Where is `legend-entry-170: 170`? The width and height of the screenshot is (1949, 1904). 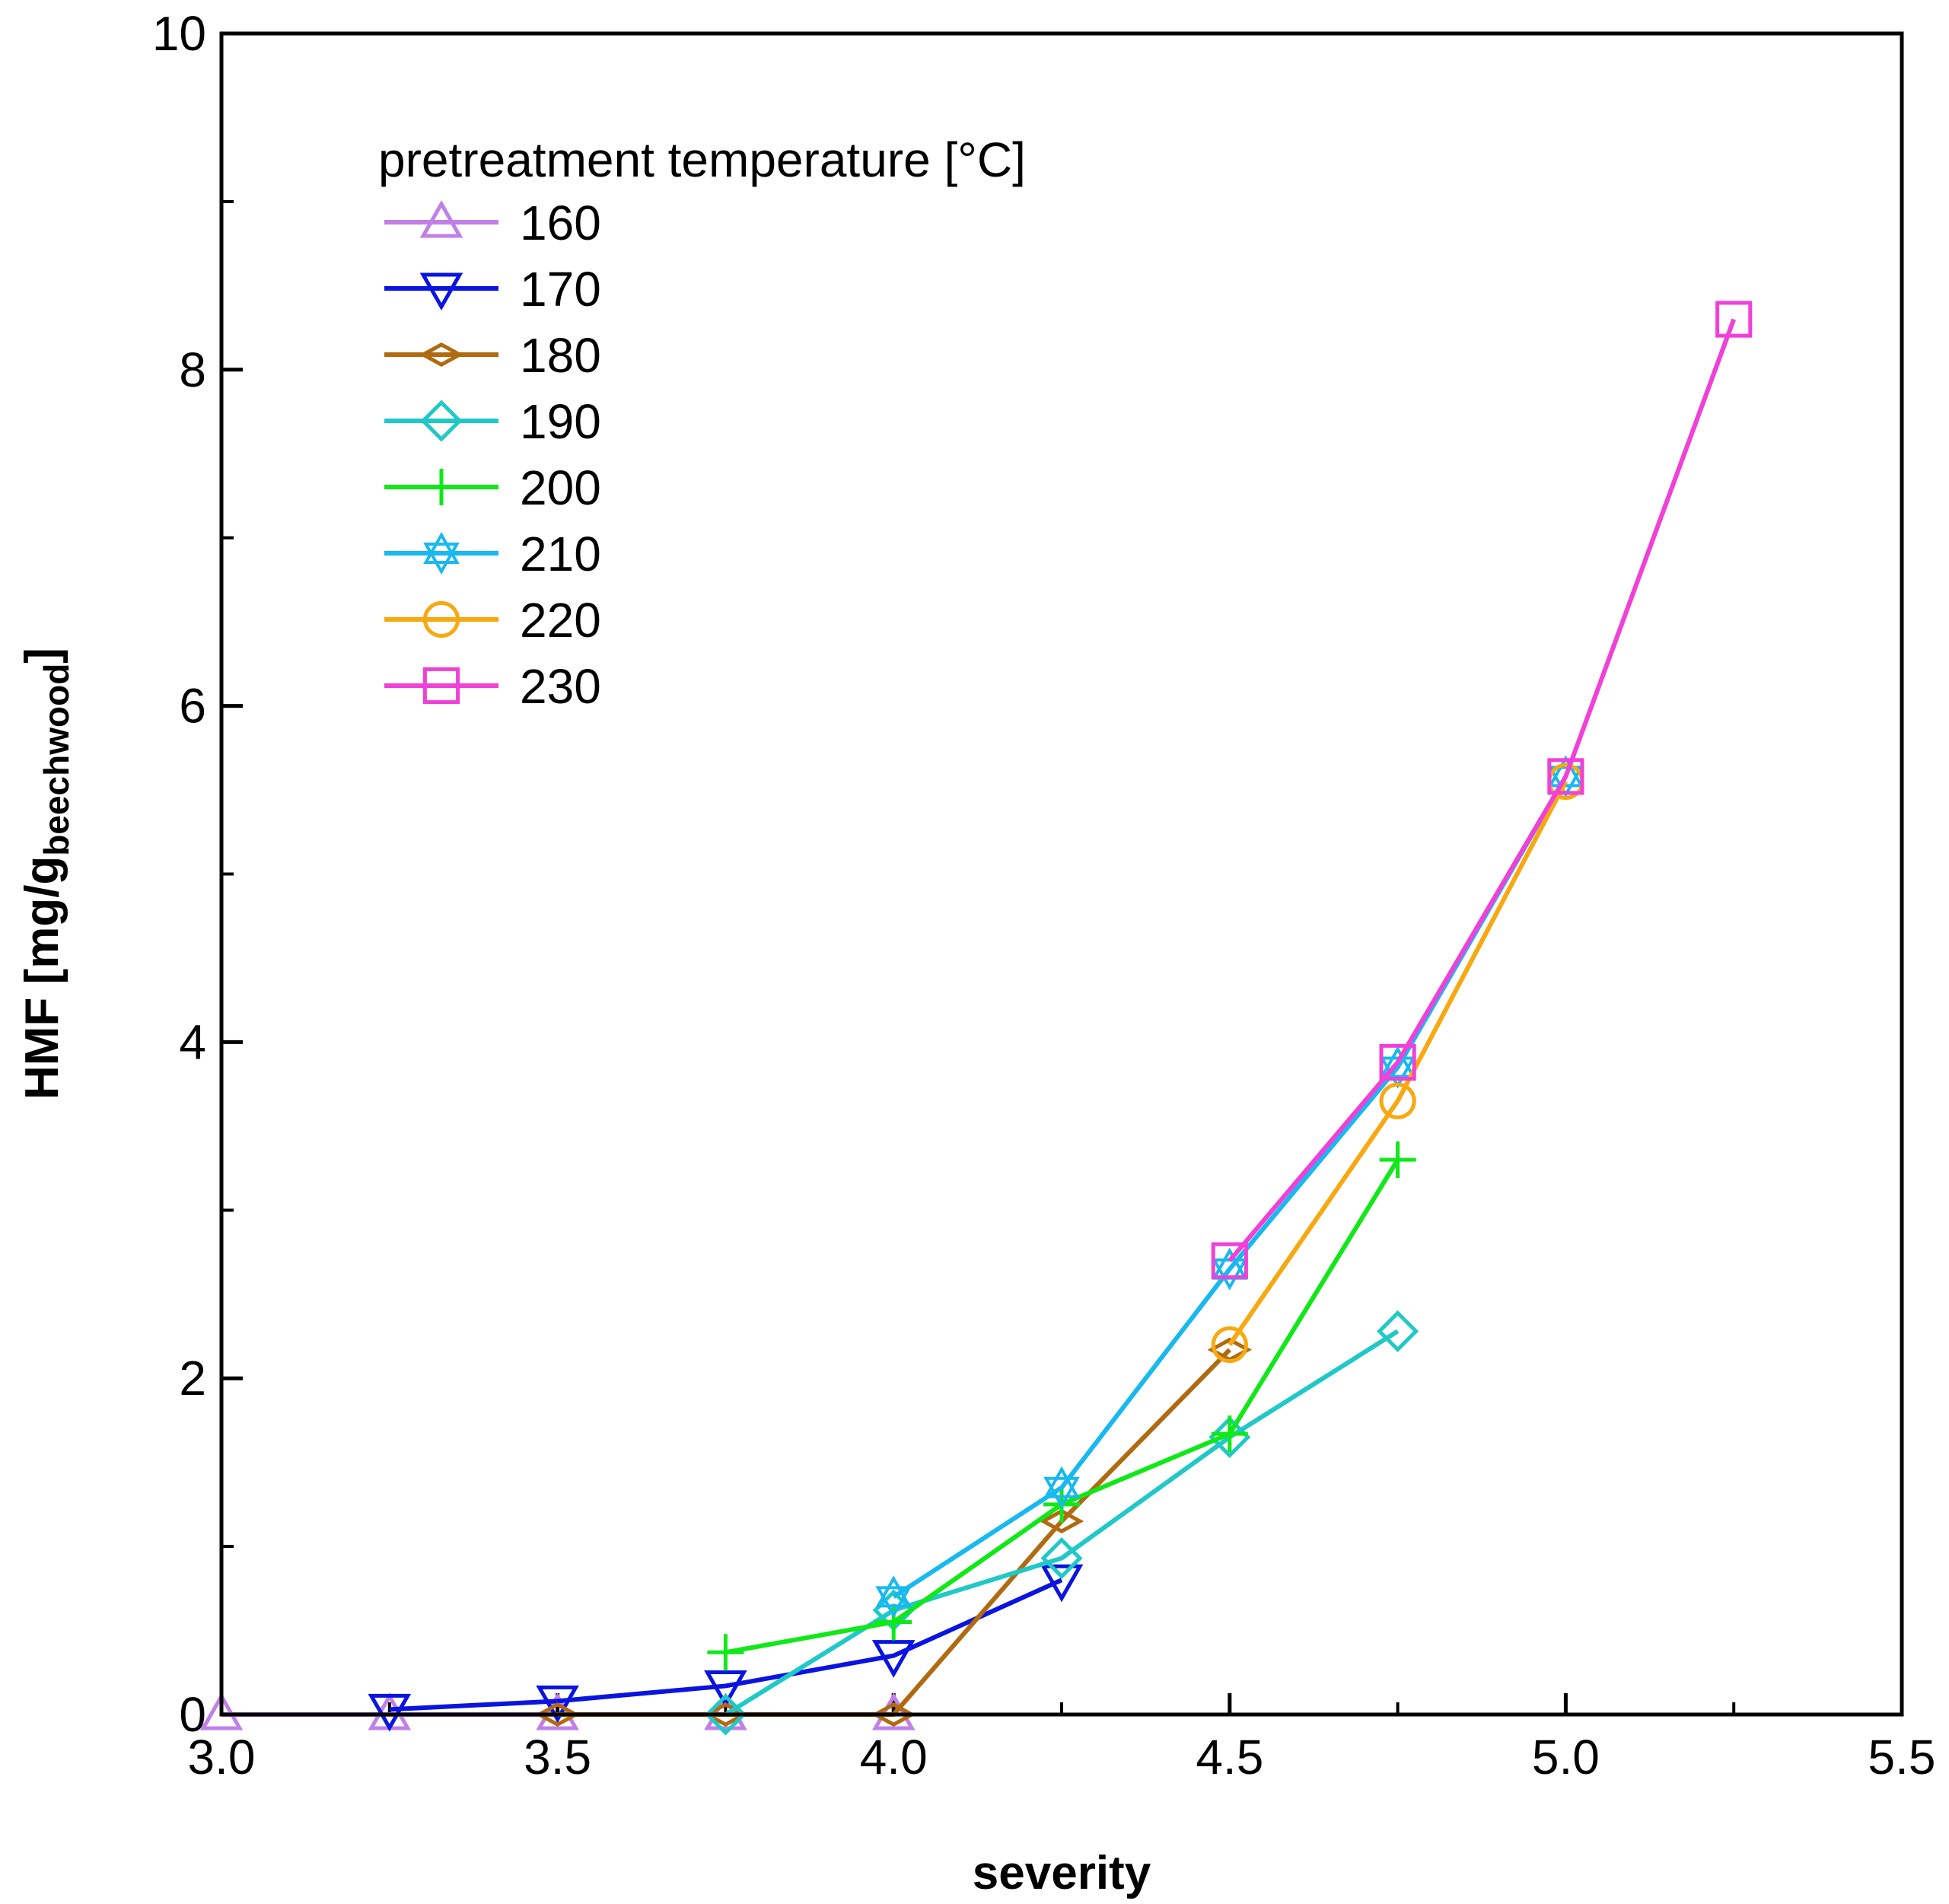
legend-entry-170: 170 is located at coordinates (493, 289).